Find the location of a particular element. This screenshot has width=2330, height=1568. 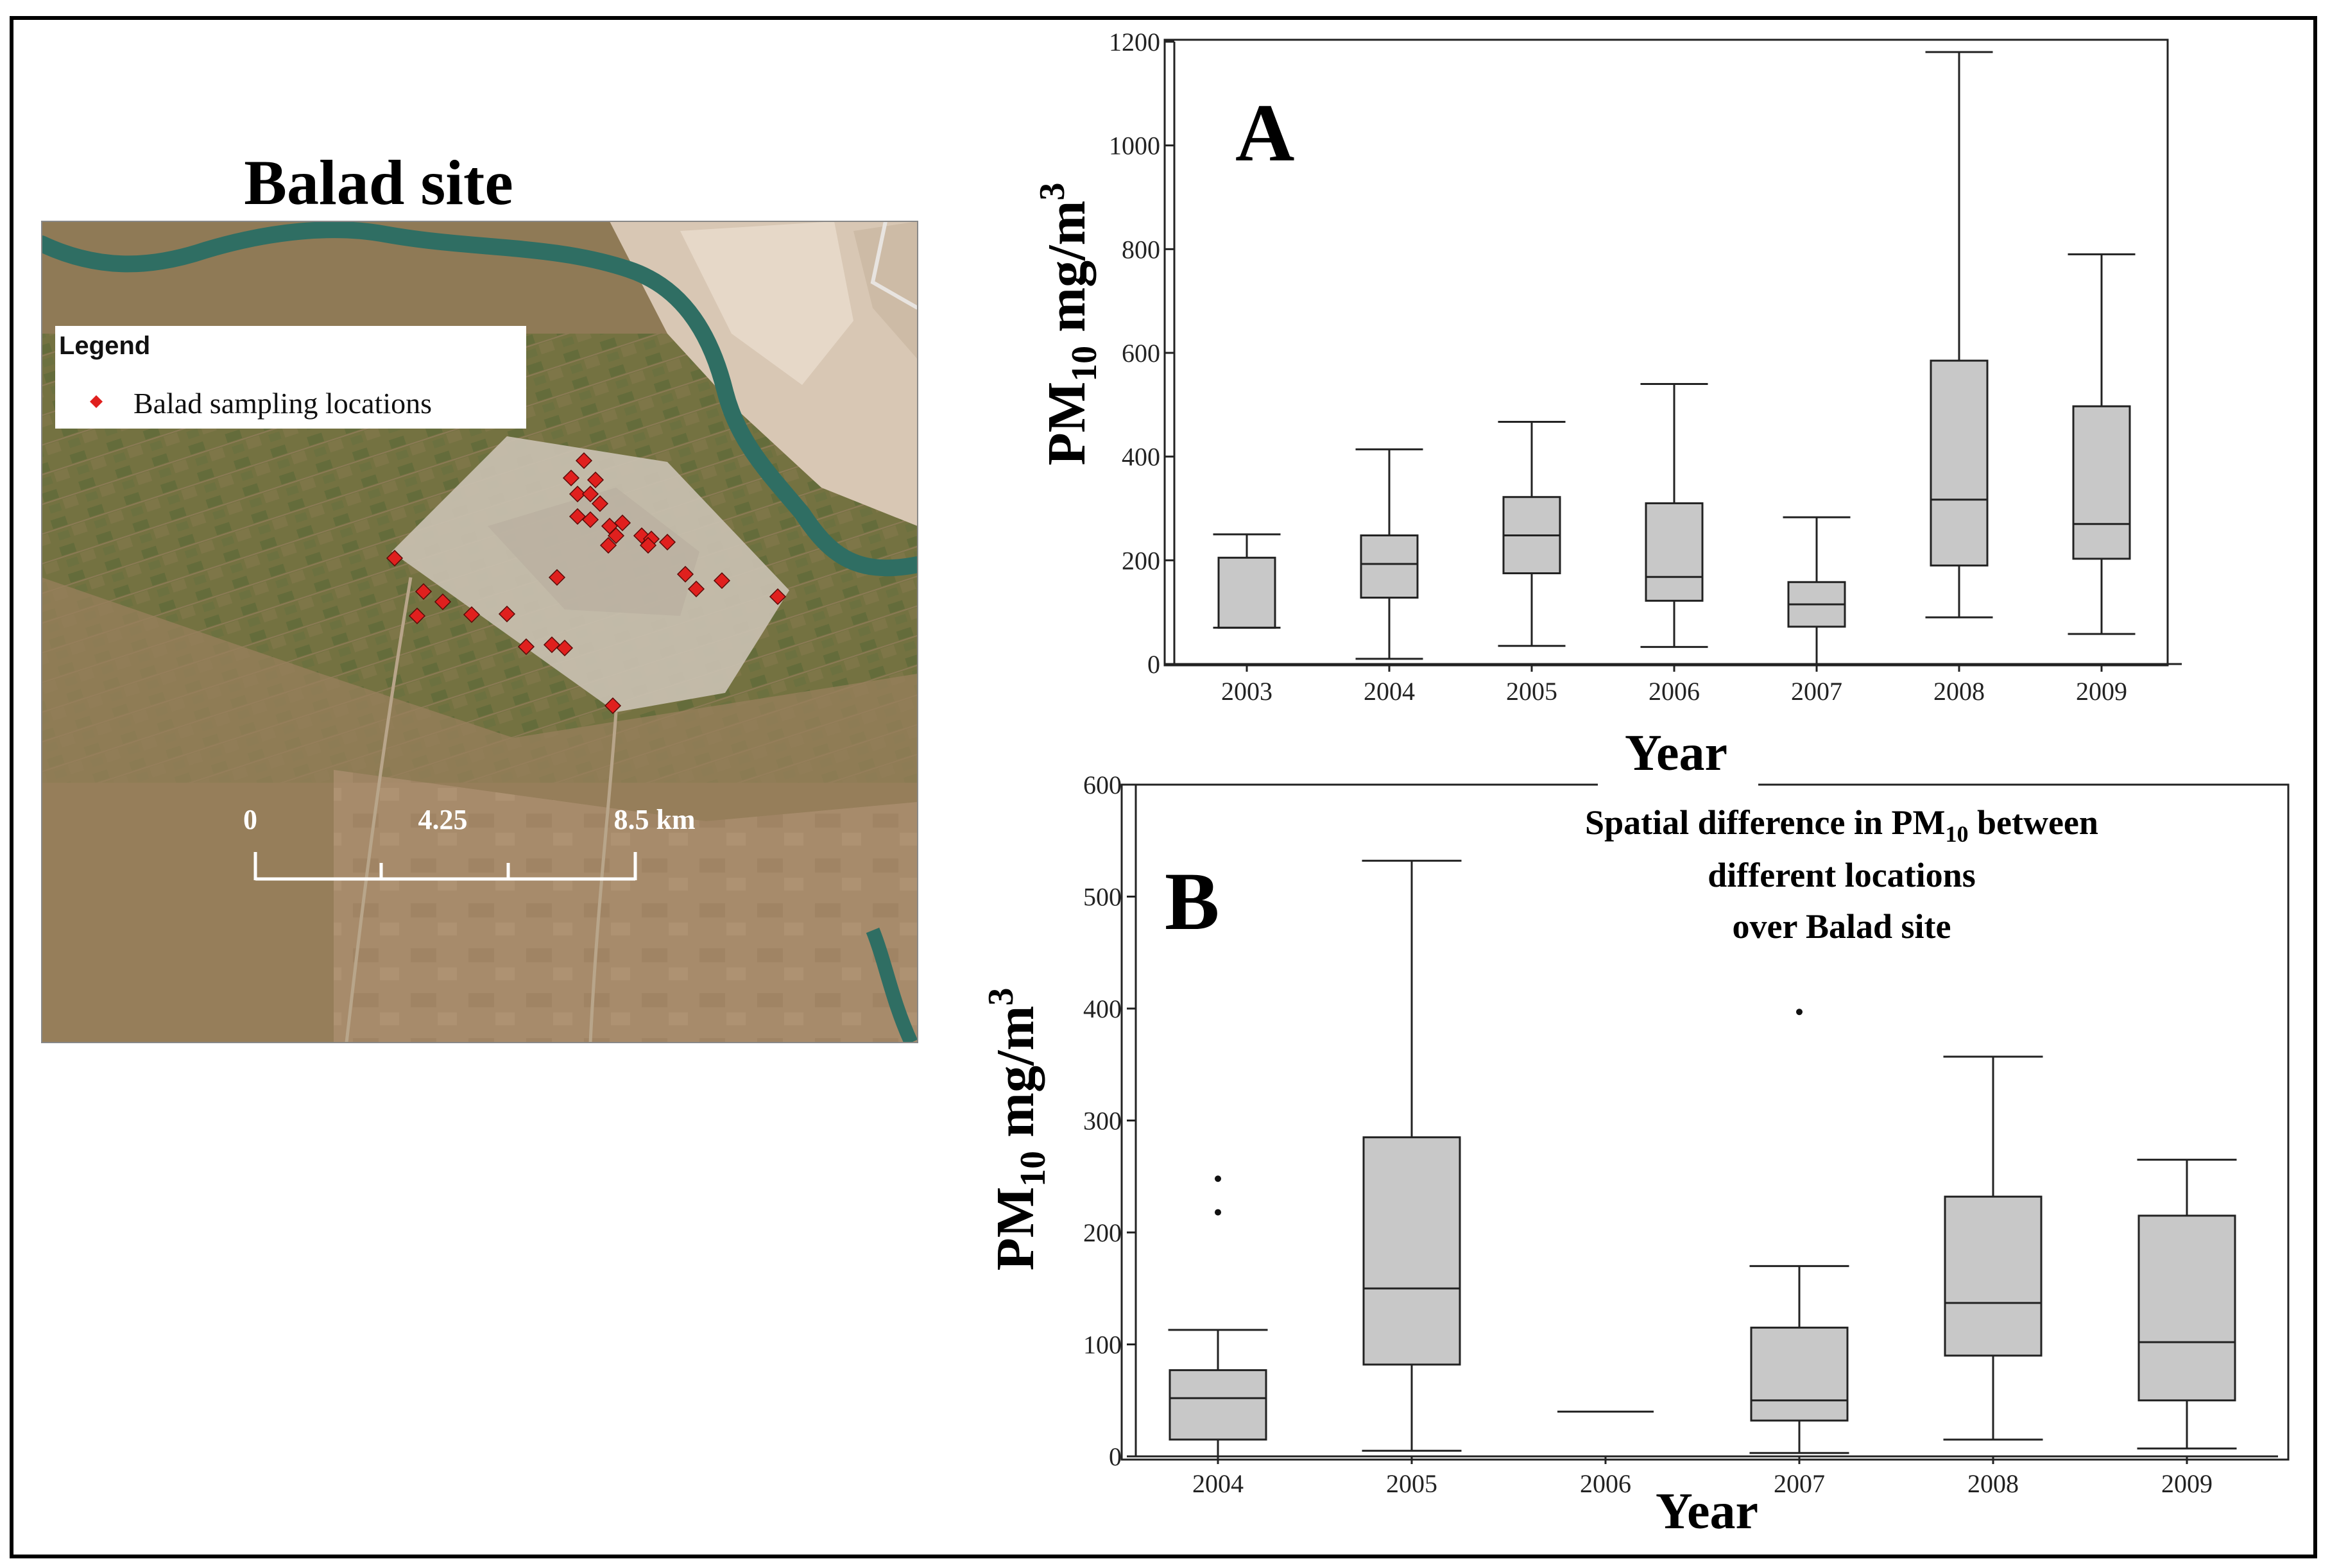

y-tick-label-500: 500 is located at coordinates (1102, 897).